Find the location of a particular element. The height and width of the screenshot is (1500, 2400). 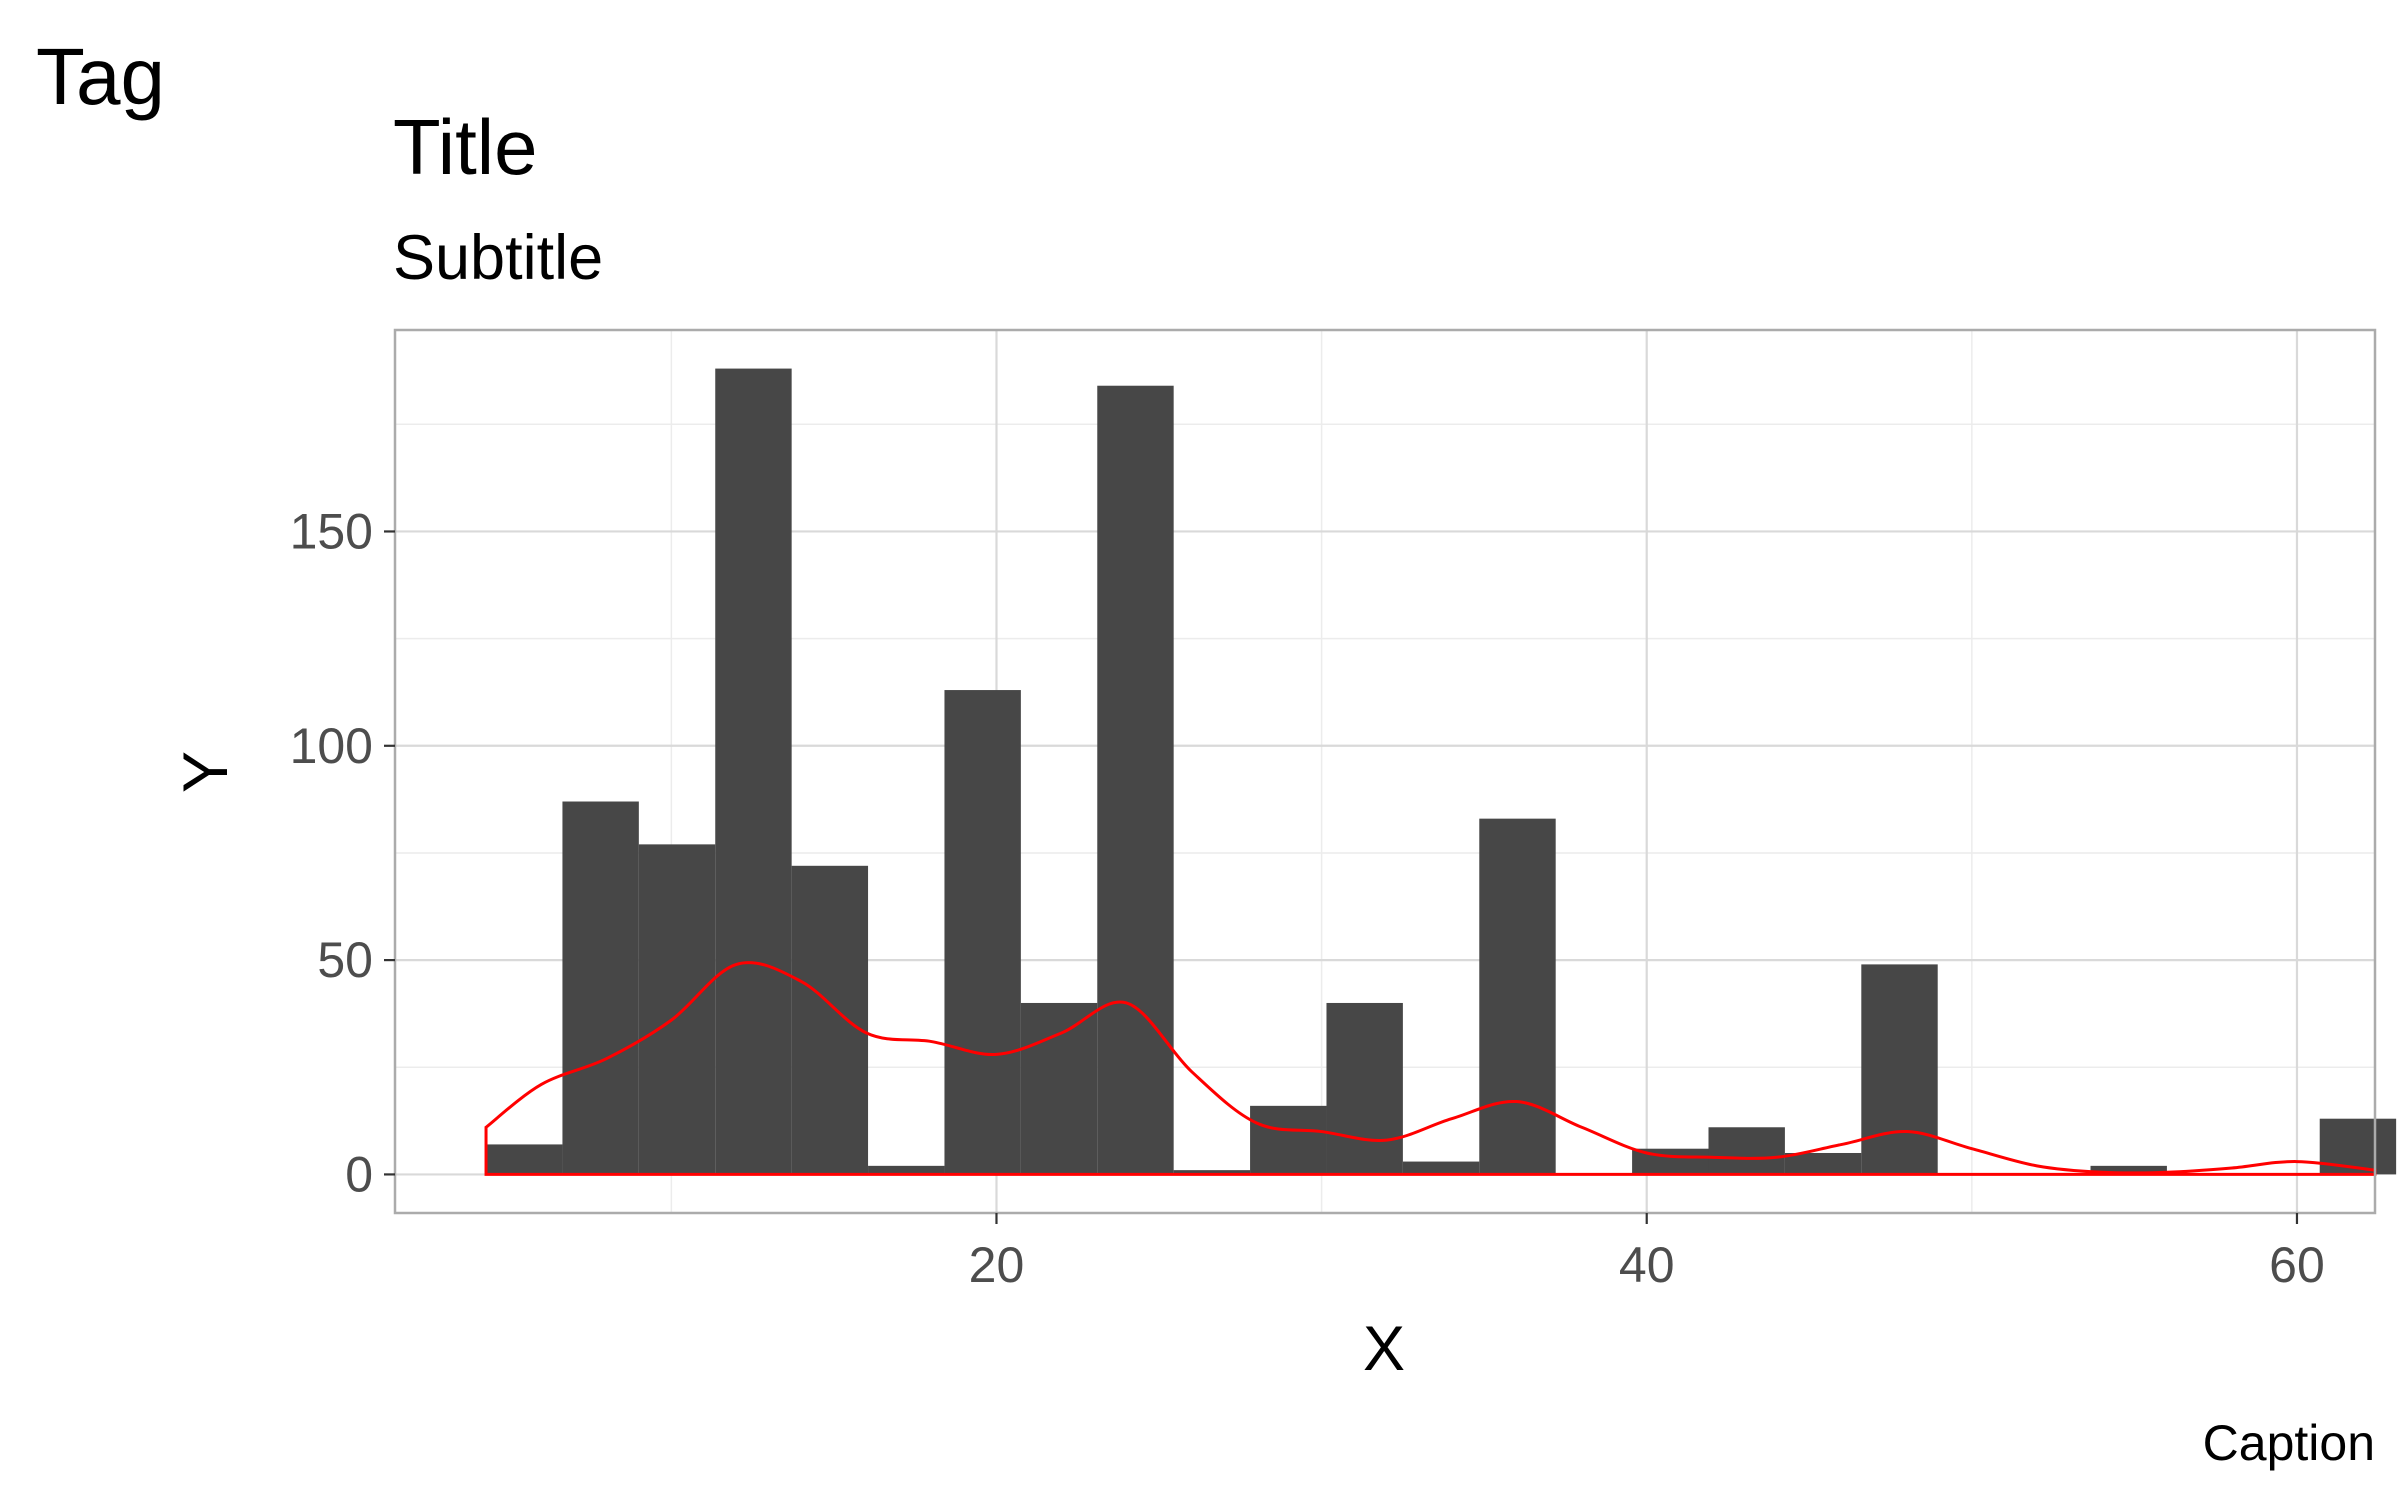

chart-title: Title is located at coordinates (465, 147).